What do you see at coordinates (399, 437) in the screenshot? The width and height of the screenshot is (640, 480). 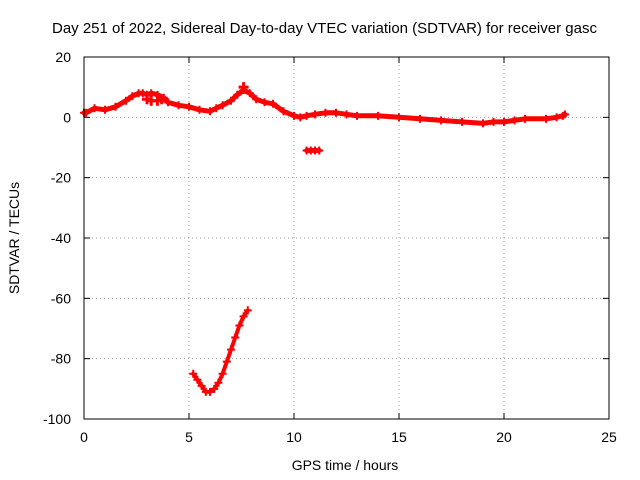 I see `x-tick-label: 15` at bounding box center [399, 437].